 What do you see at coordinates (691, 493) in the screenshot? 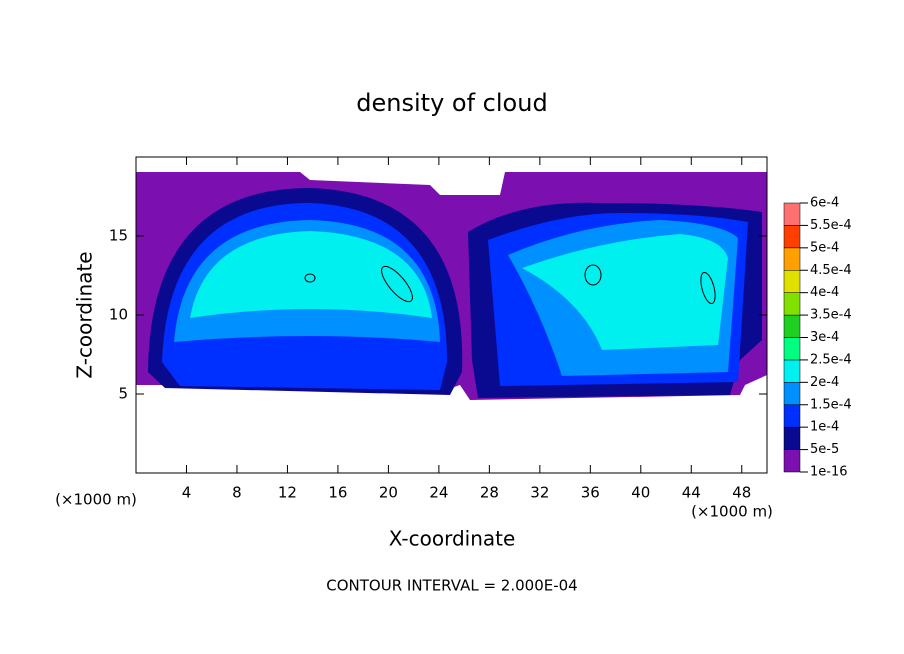
I see `x-tick-label: 44` at bounding box center [691, 493].